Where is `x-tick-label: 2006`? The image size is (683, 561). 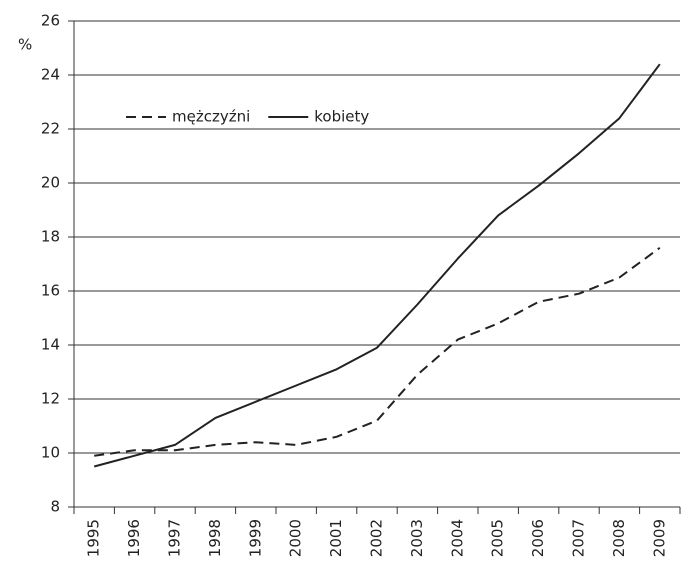
x-tick-label: 2006 is located at coordinates (538, 538).